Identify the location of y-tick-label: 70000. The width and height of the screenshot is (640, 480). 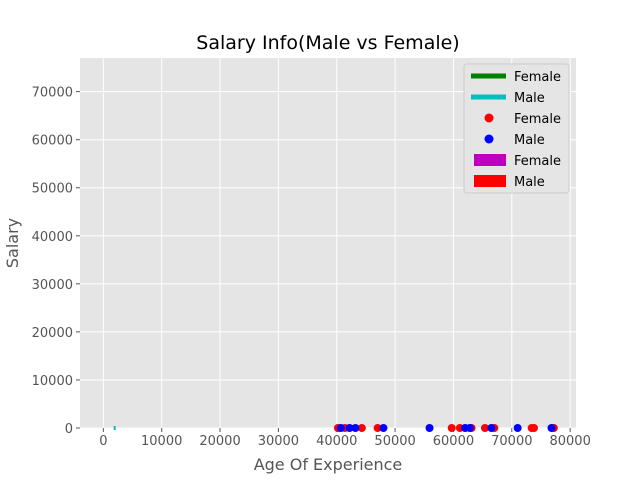
(52, 93).